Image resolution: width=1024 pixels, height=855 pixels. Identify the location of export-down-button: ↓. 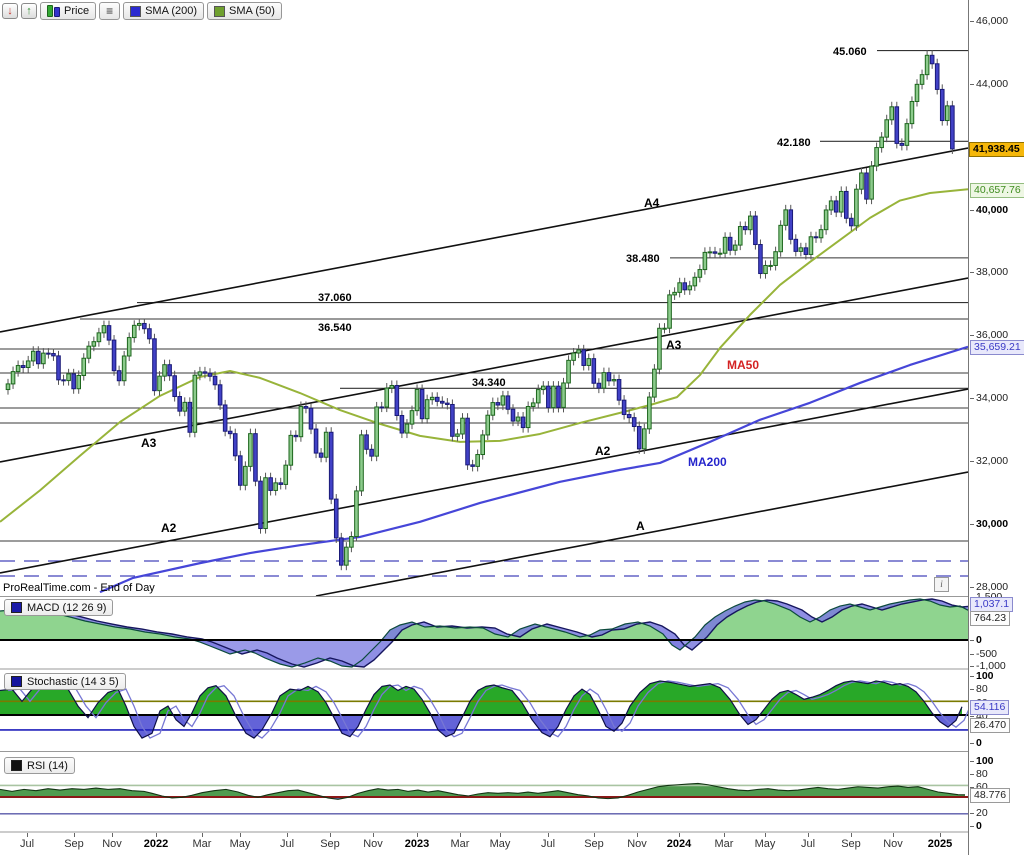
(10, 11).